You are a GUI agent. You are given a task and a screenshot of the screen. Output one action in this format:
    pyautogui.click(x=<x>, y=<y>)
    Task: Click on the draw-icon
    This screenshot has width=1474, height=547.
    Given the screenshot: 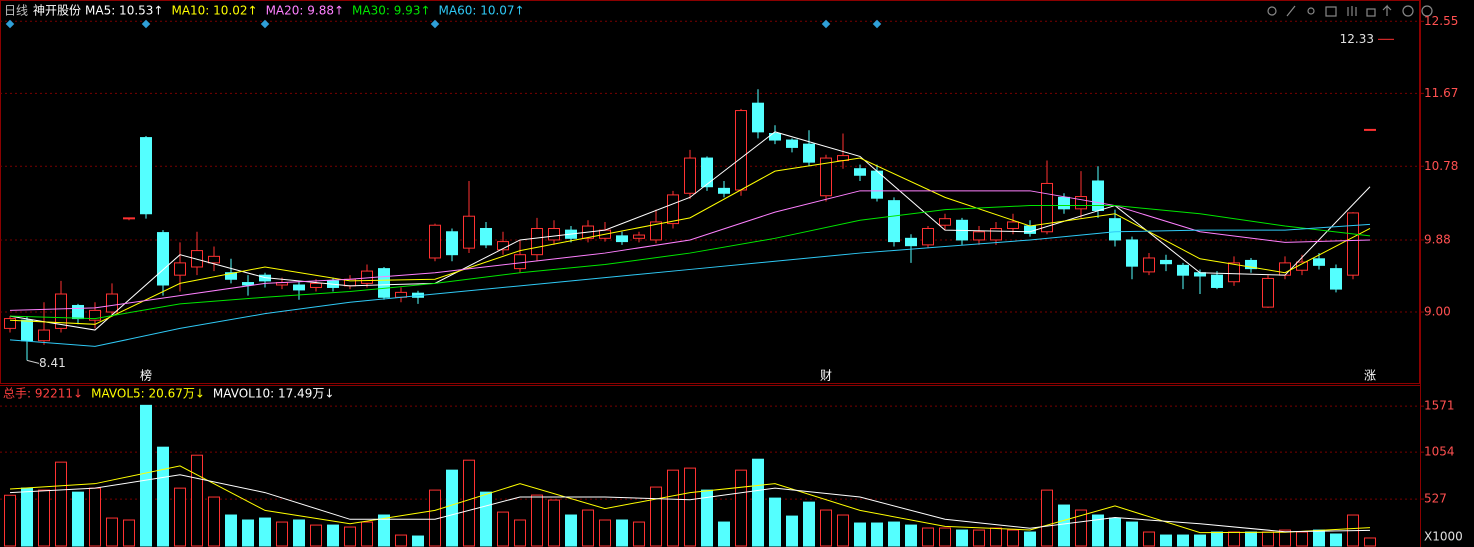 What is the action you would take?
    pyautogui.click(x=1291, y=11)
    